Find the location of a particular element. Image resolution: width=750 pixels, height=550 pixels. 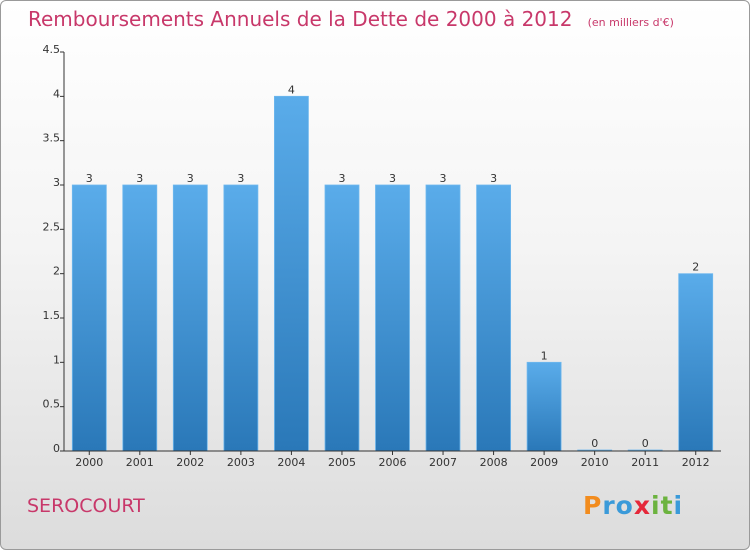

x-tick-label: 2003 is located at coordinates (241, 462).